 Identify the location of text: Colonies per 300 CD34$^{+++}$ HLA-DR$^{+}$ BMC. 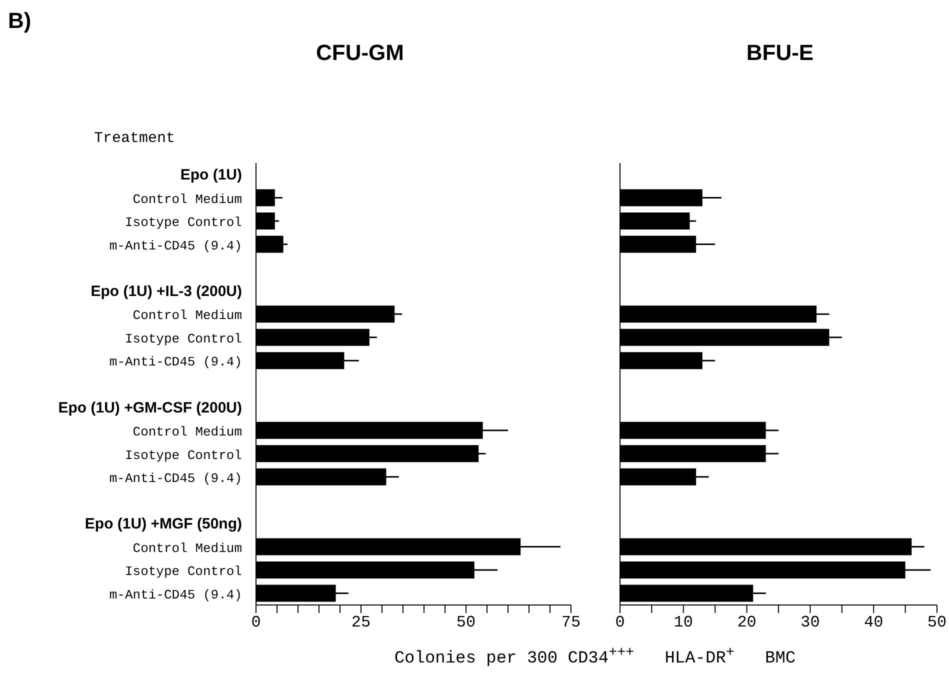
(595, 657).